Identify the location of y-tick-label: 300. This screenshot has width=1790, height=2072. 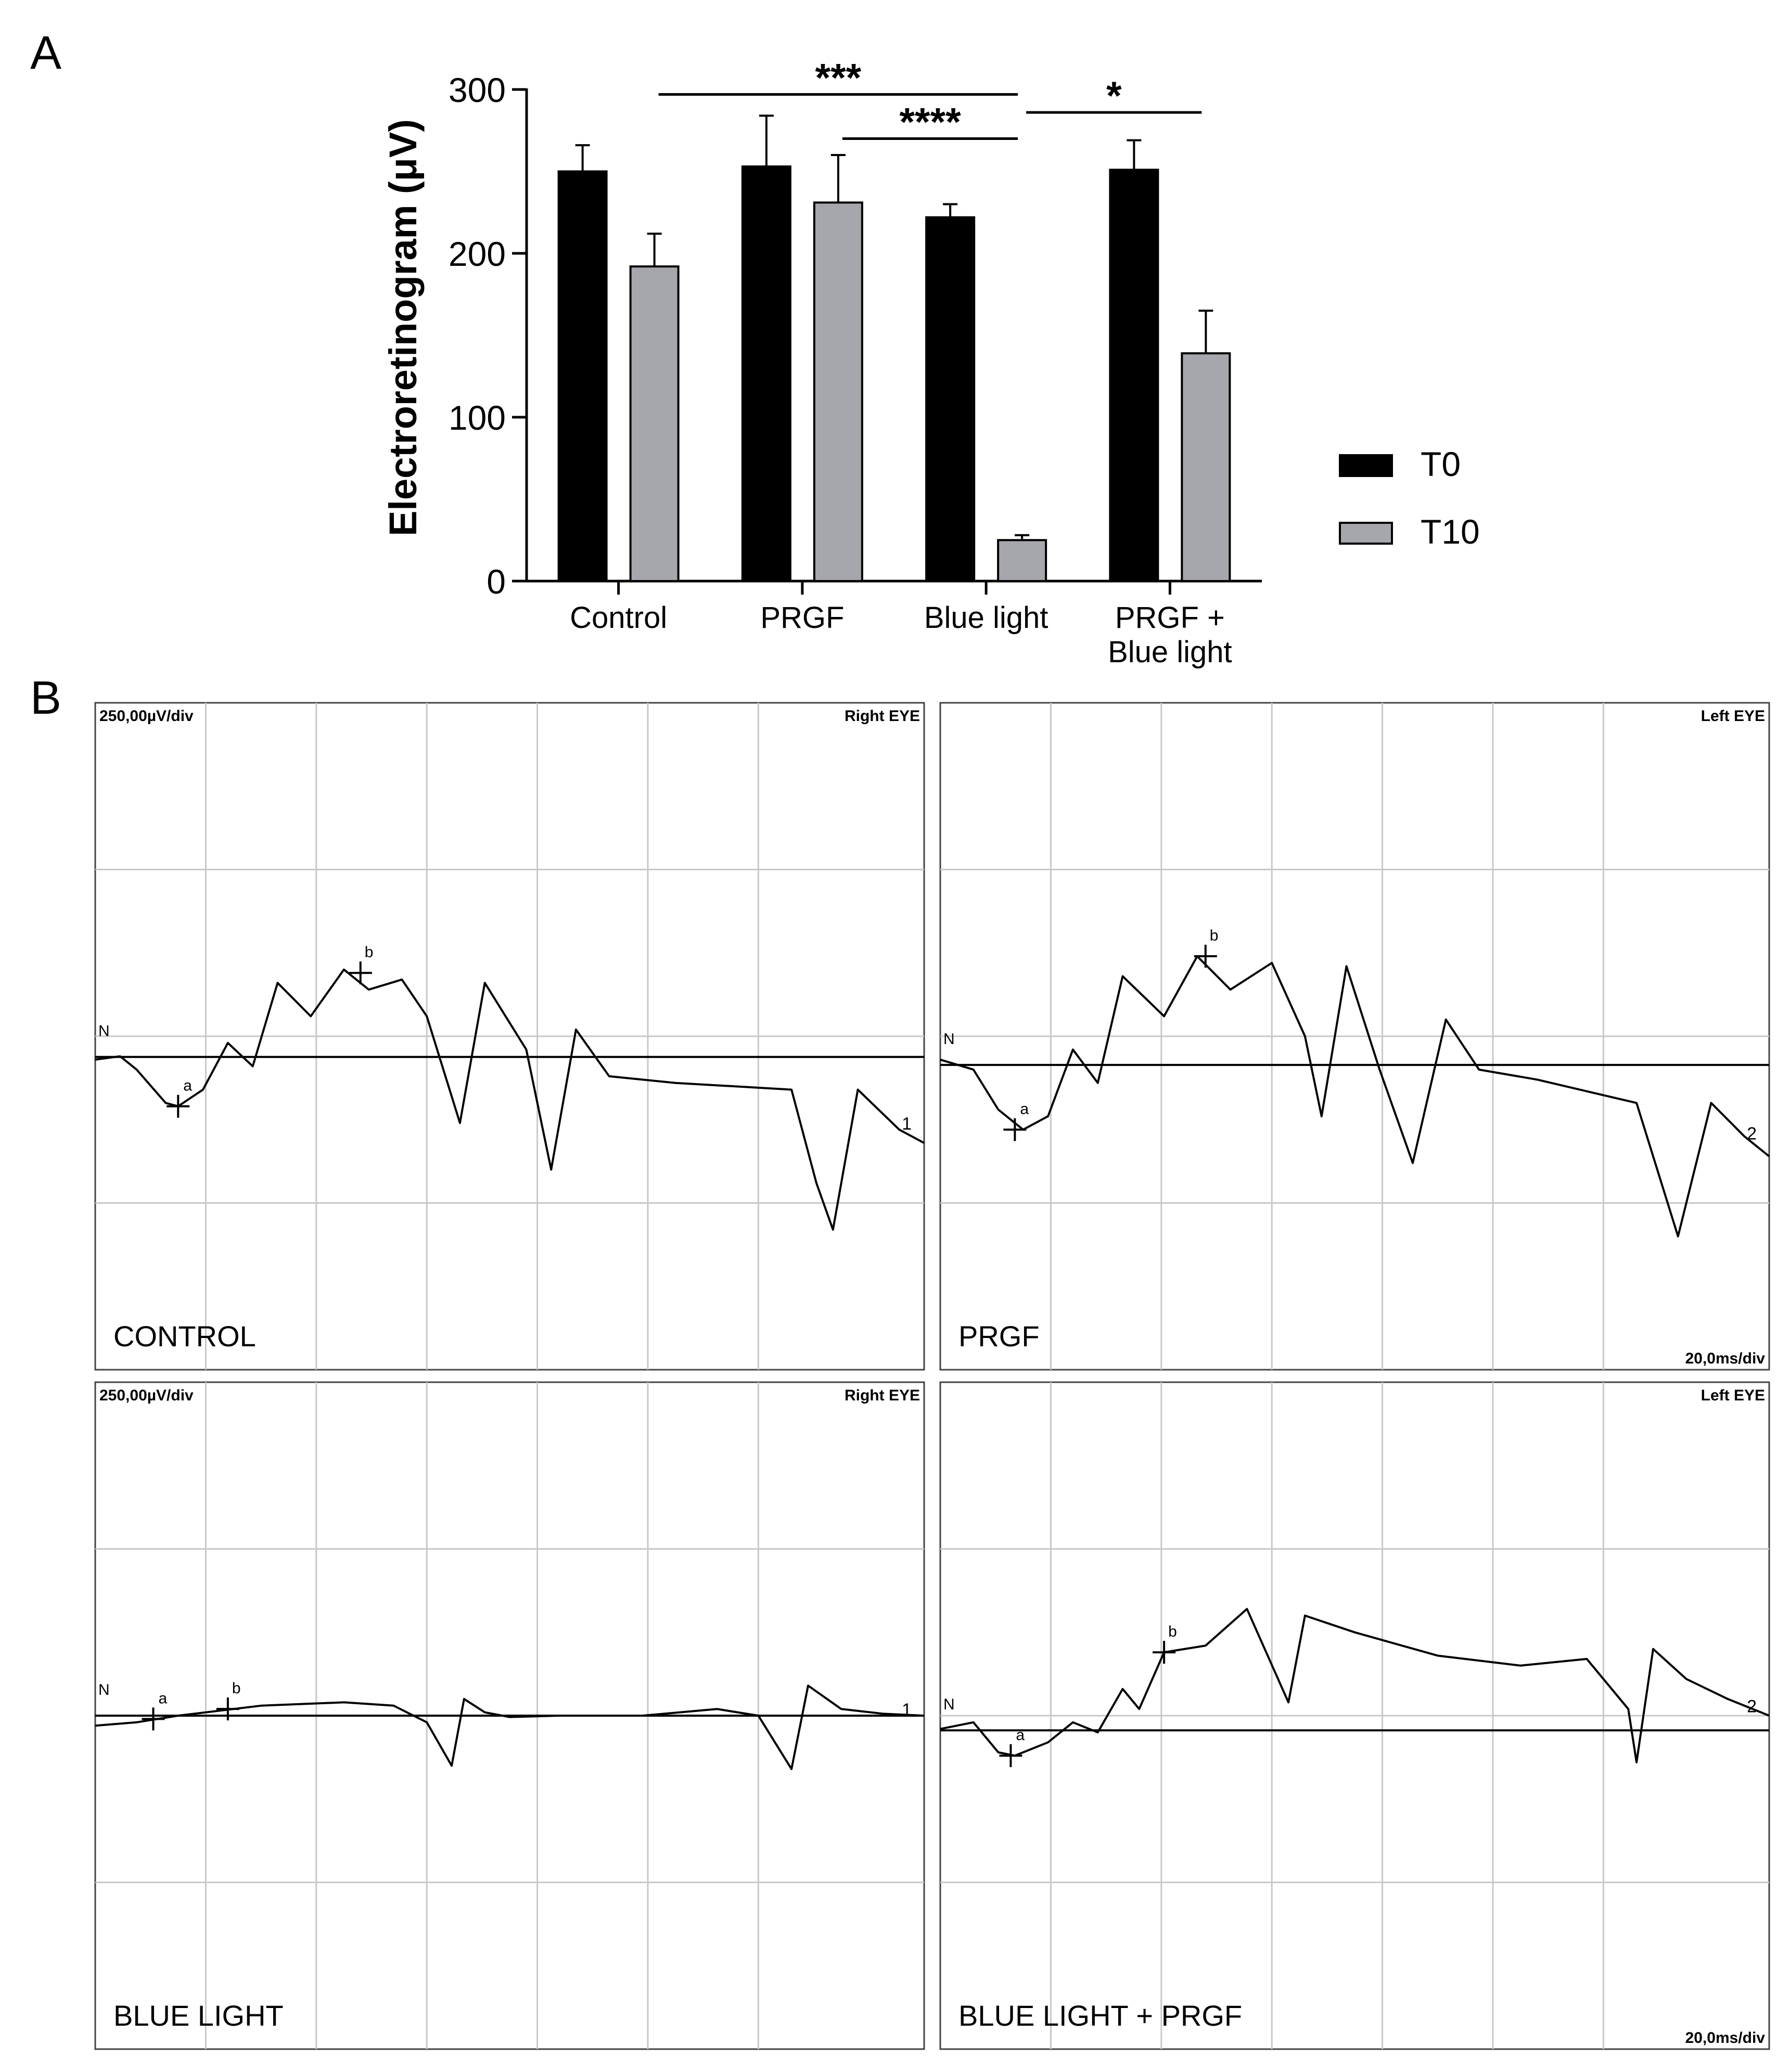
(477, 90).